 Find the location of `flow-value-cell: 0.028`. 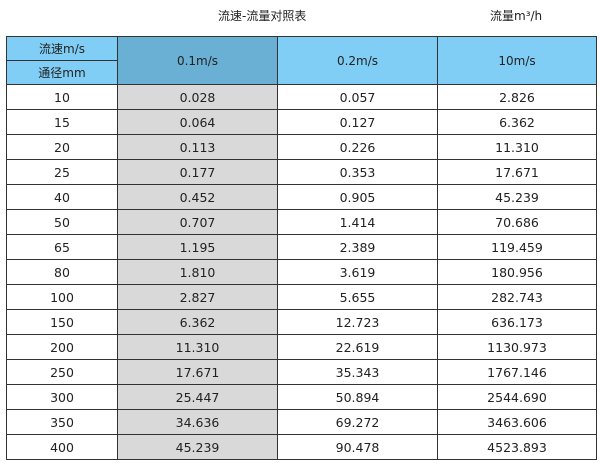

flow-value-cell: 0.028 is located at coordinates (197, 97).